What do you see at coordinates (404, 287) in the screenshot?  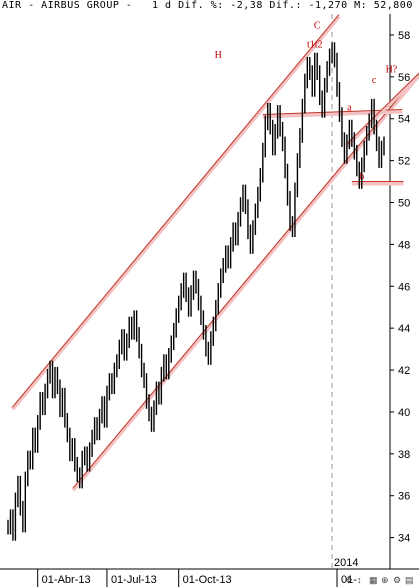 I see `y-tick-label: 46` at bounding box center [404, 287].